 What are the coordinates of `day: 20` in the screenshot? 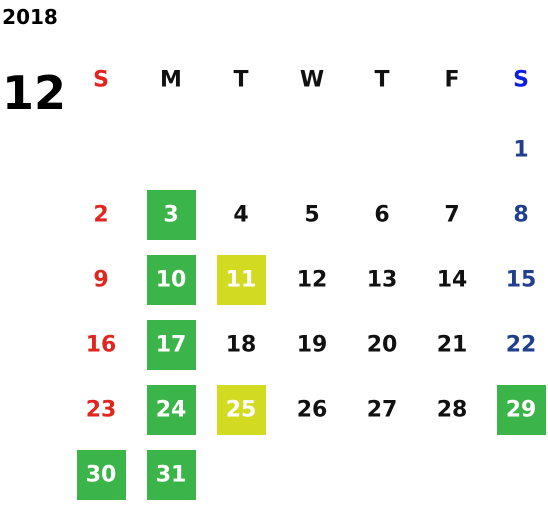 It's located at (382, 345).